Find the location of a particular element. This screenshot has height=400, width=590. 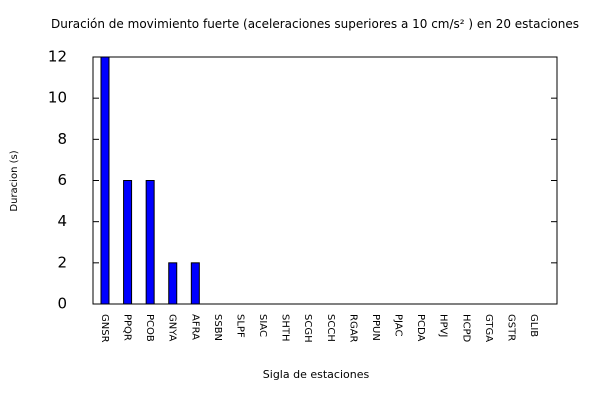

x-tick-label: SCCH is located at coordinates (330, 328).